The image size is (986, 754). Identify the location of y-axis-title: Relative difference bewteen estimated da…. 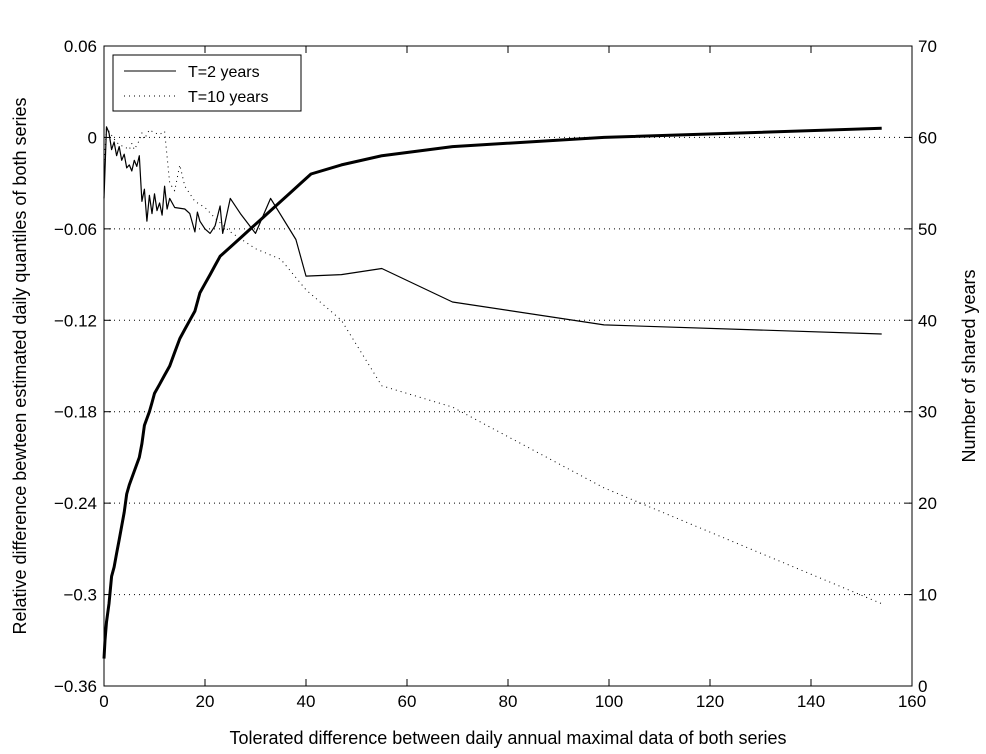
(20, 366).